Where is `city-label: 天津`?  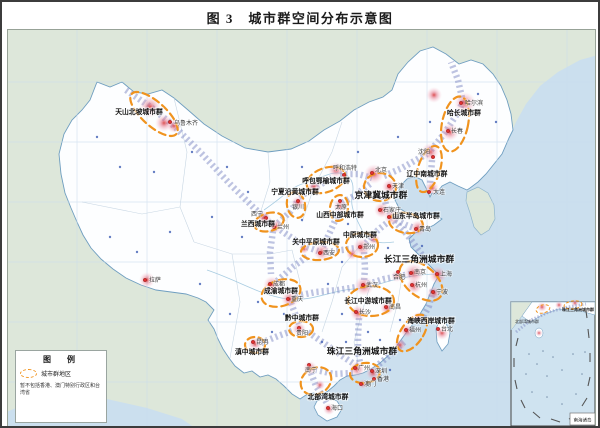 city-label: 天津 is located at coordinates (398, 186).